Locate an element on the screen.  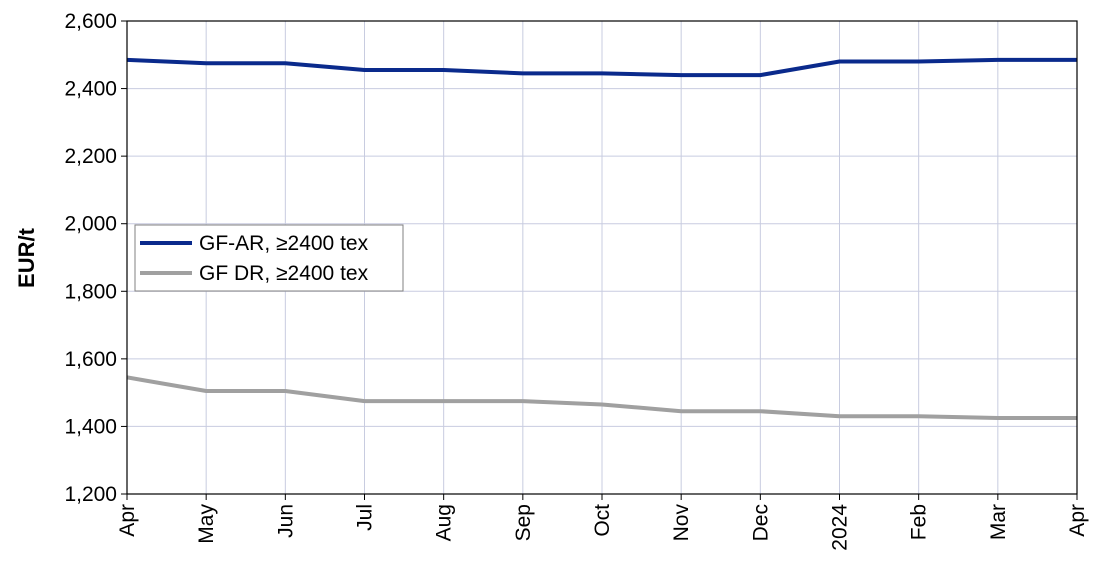
y-tick-label: 2,400 is located at coordinates (90, 89).